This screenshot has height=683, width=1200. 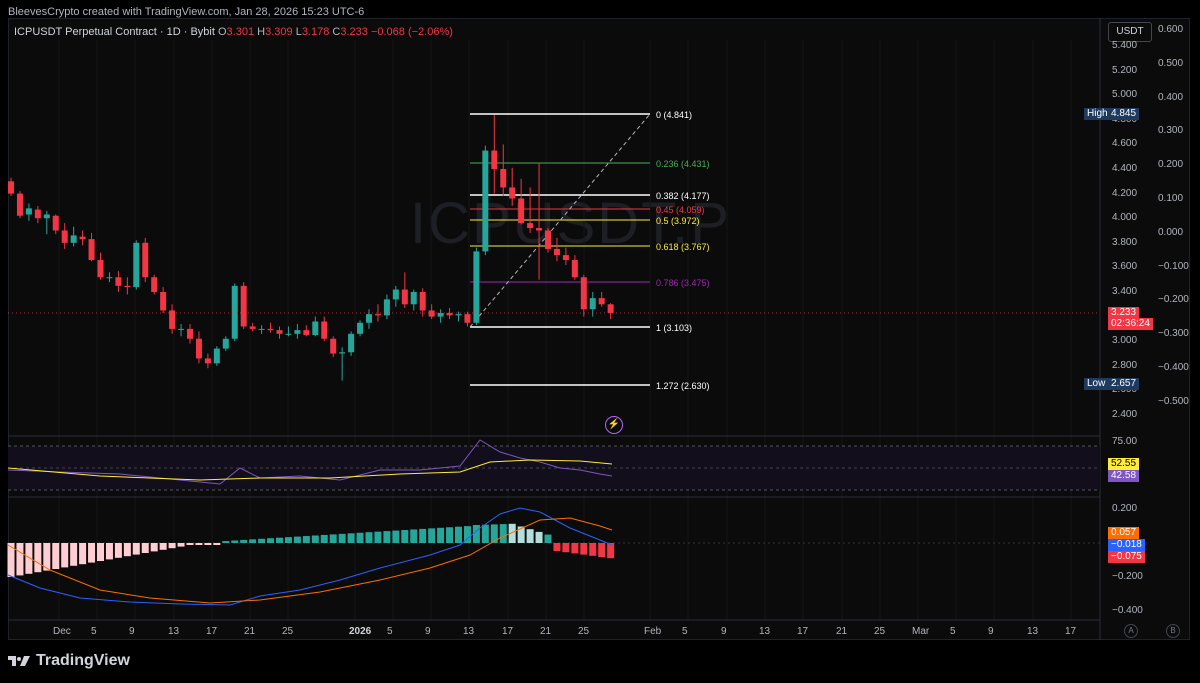 I want to click on time-tick-label: Dec, so click(x=62, y=631).